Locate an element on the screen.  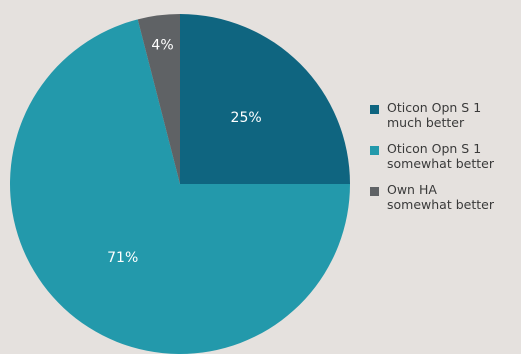
legend-item-0: Oticon Opn S 1 much better is located at coordinates (445, 115).